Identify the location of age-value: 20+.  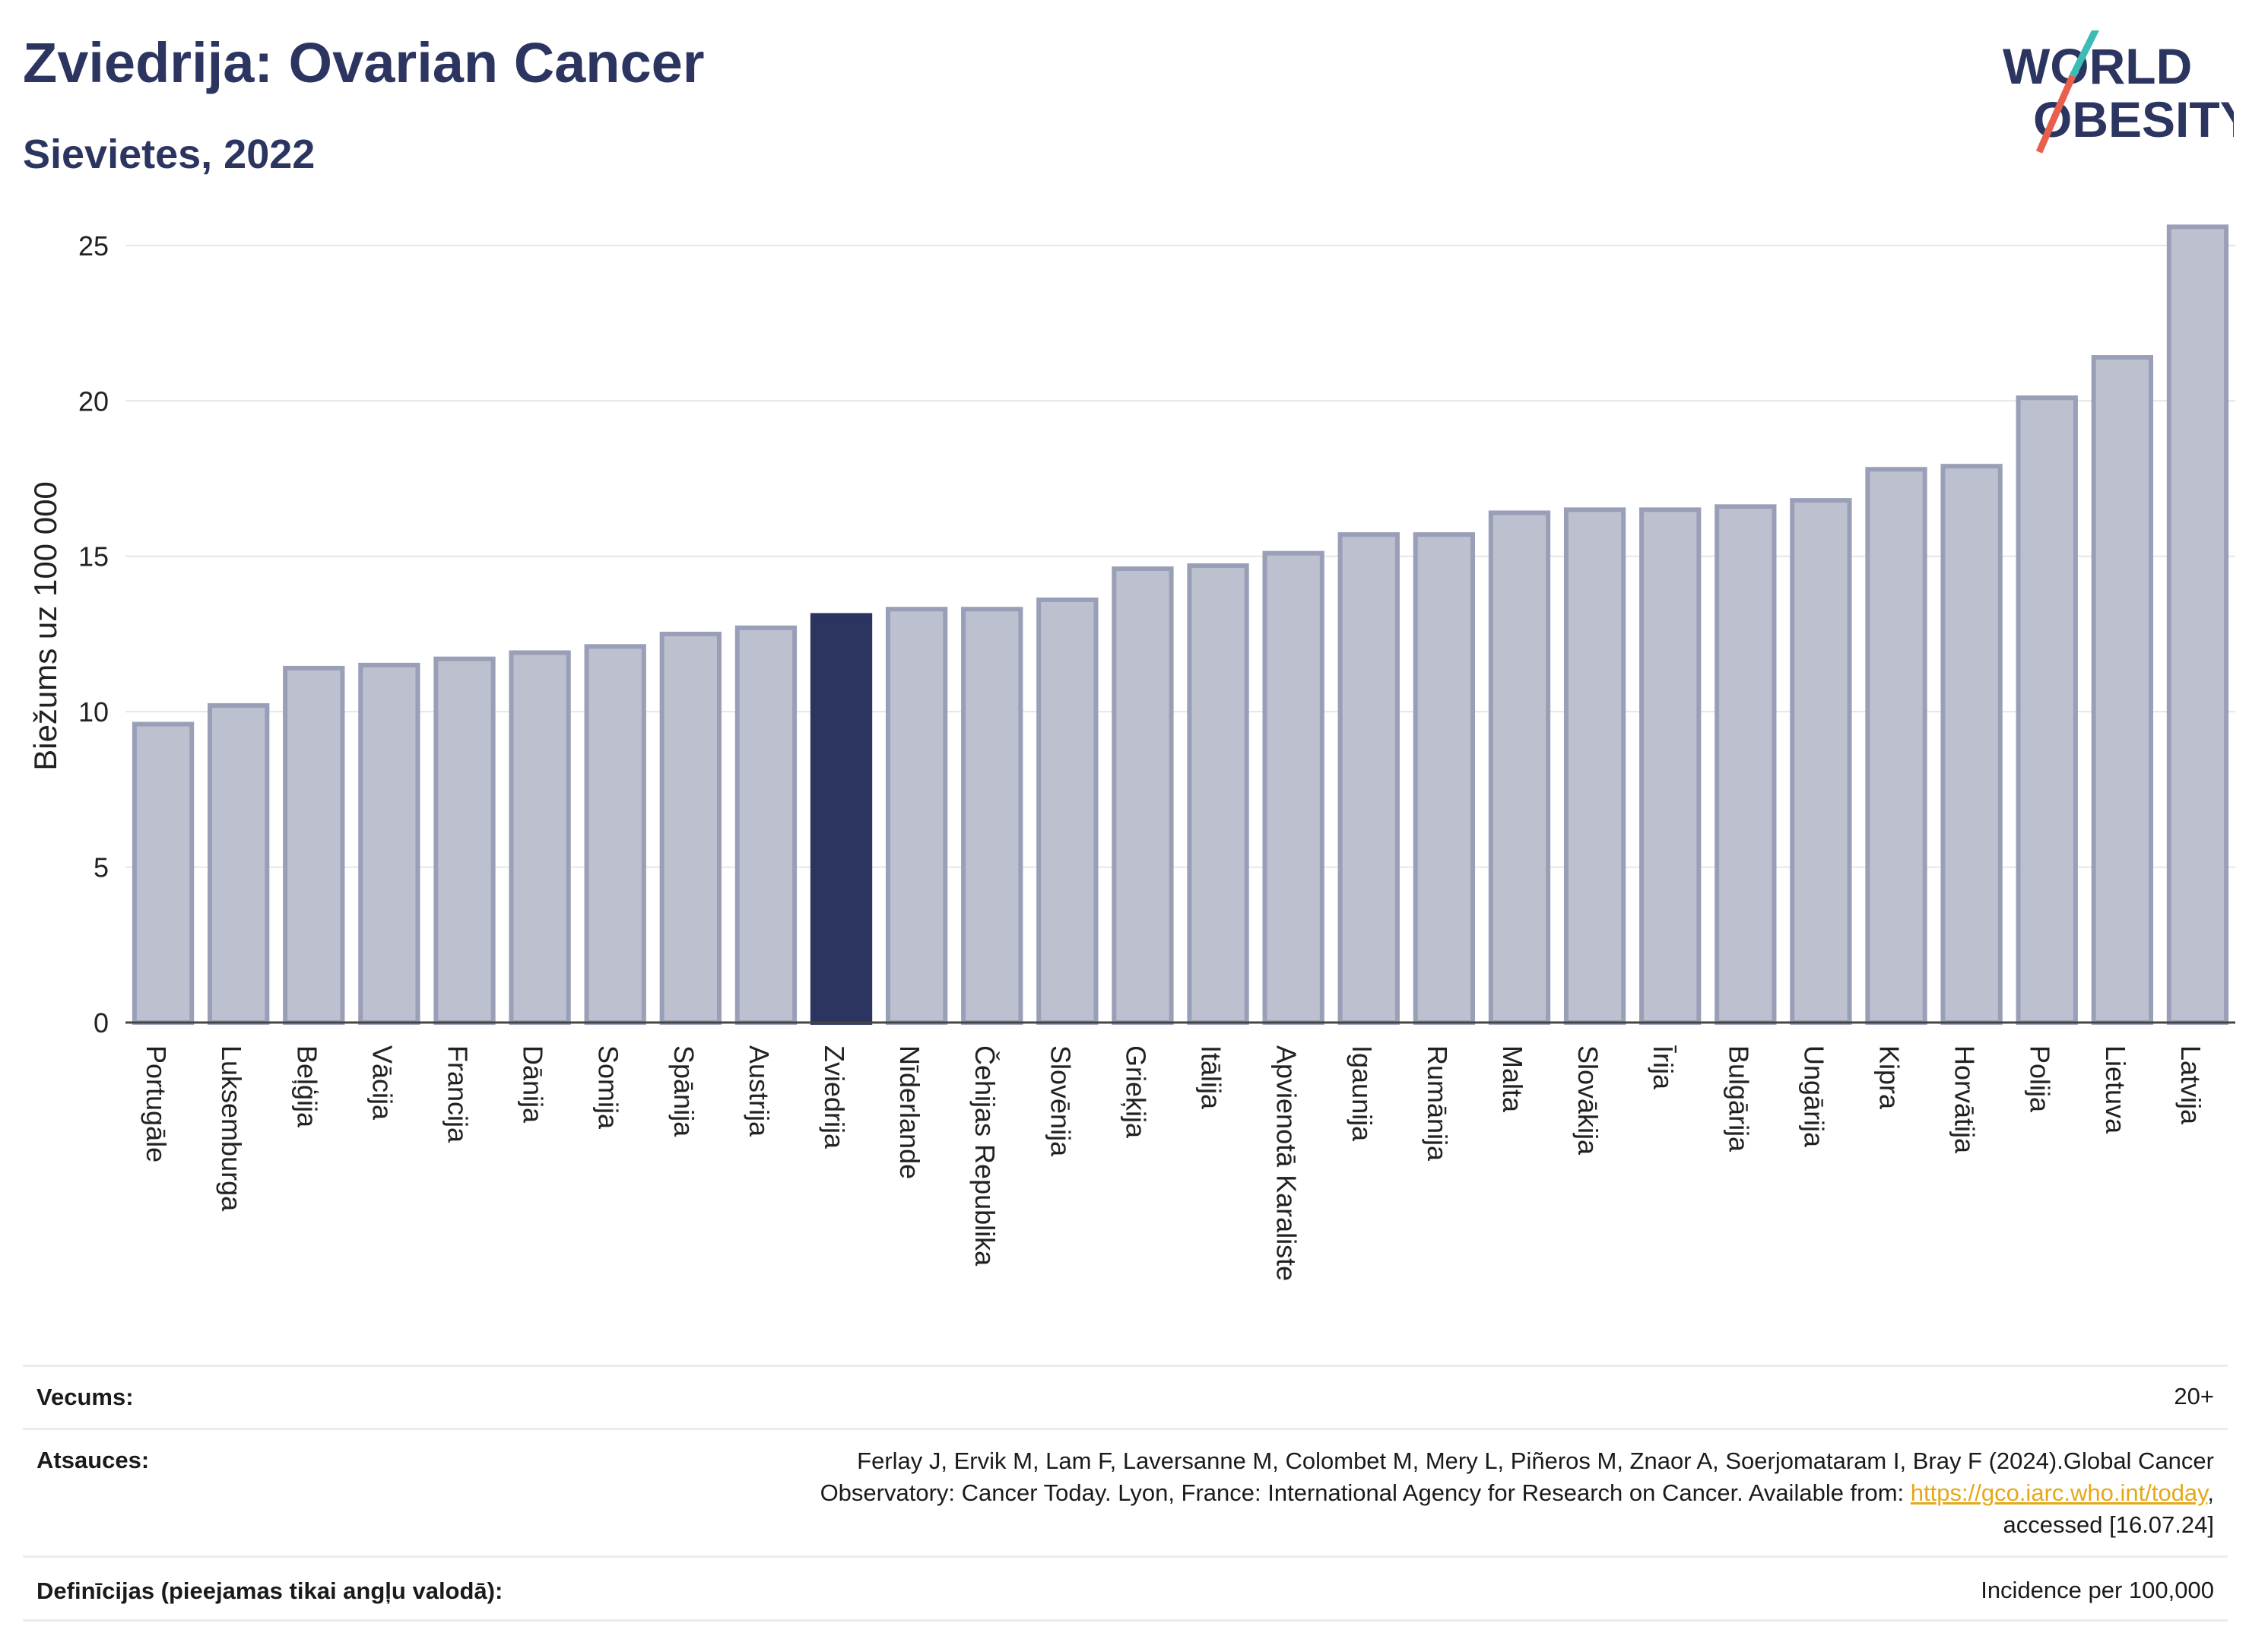
(2194, 1396).